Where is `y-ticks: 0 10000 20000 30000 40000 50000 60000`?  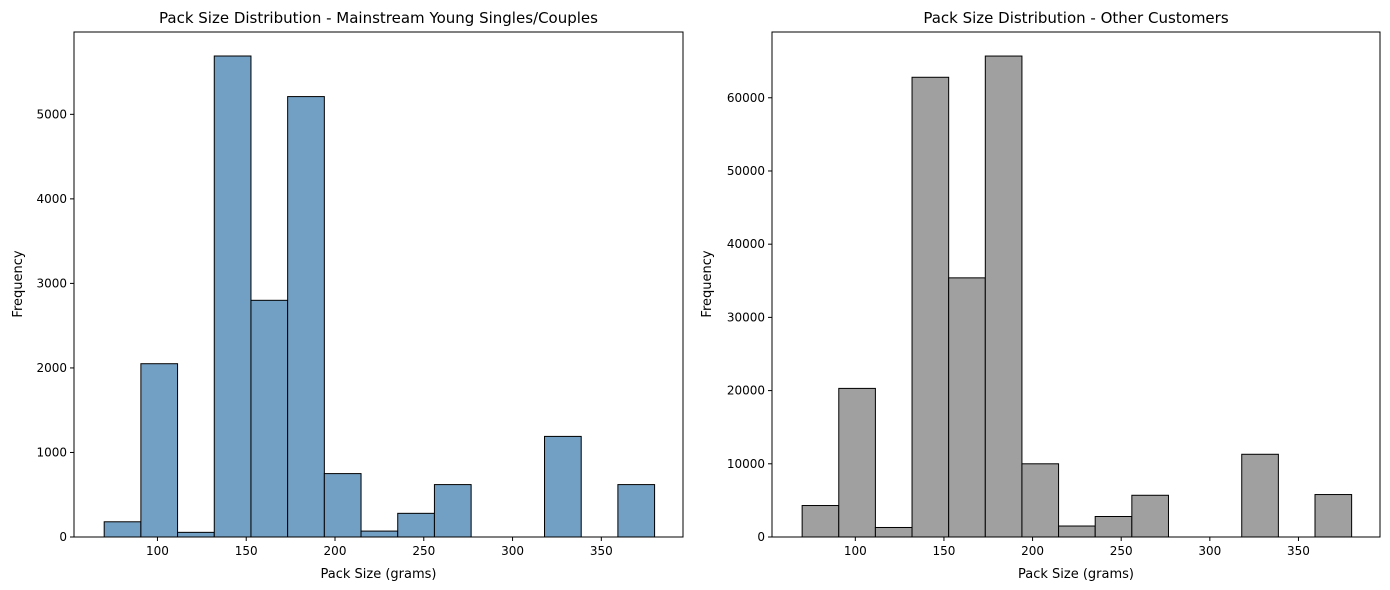
y-ticks: 0 10000 20000 30000 40000 50000 60000 is located at coordinates (749, 317).